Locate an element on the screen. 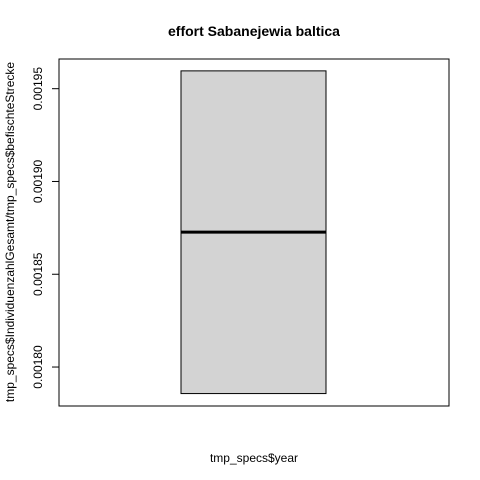 This screenshot has width=480, height=480. y-tick-label: 0.00195 is located at coordinates (38, 89).